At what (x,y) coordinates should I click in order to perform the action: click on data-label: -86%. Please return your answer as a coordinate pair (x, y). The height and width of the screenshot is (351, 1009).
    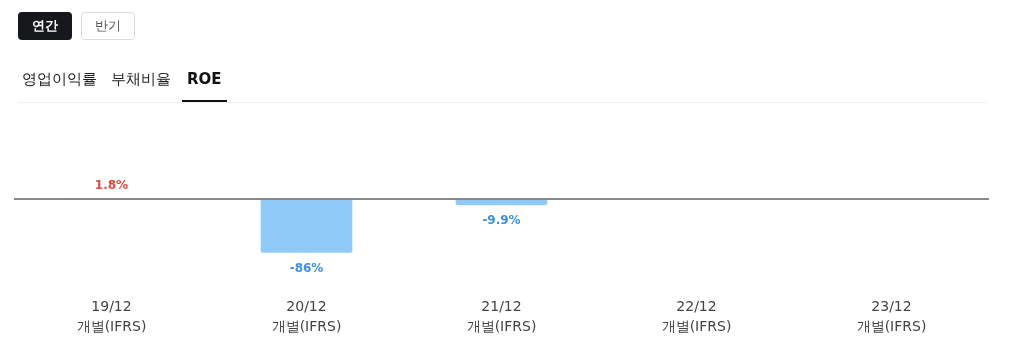
    Looking at the image, I should click on (306, 267).